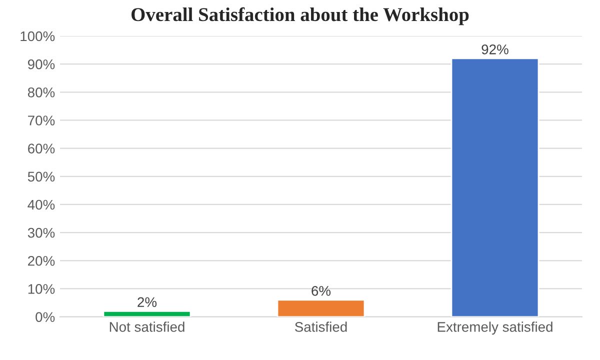  I want to click on y-tick-label: 60%, so click(41, 149).